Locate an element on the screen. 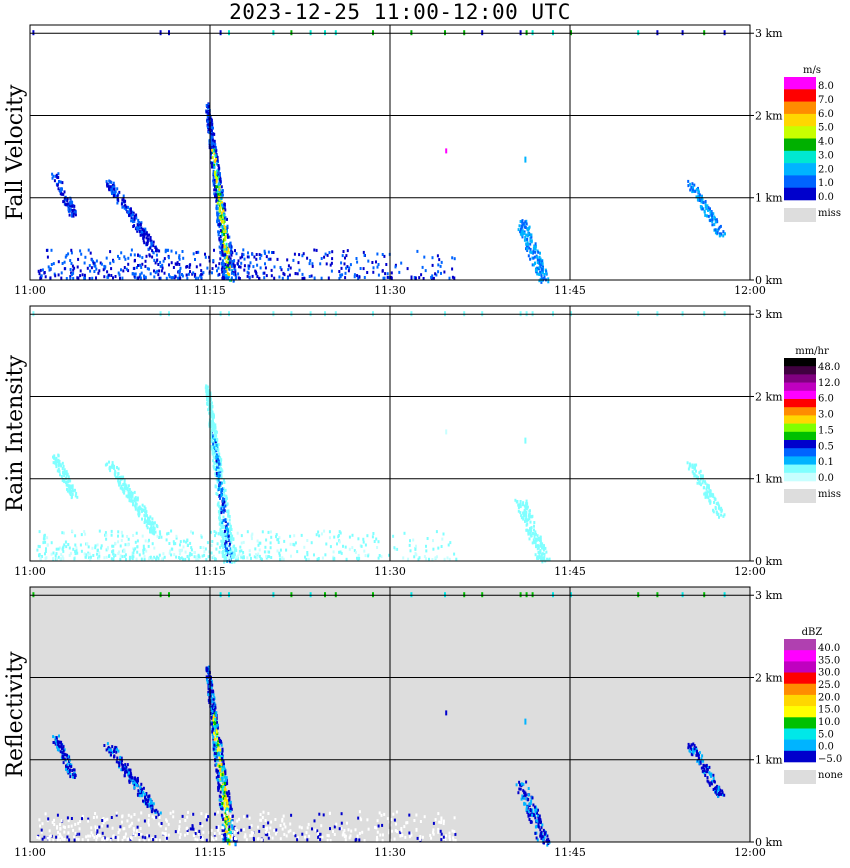 Image resolution: width=850 pixels, height=868 pixels. legend-missing-swatch is located at coordinates (800, 215).